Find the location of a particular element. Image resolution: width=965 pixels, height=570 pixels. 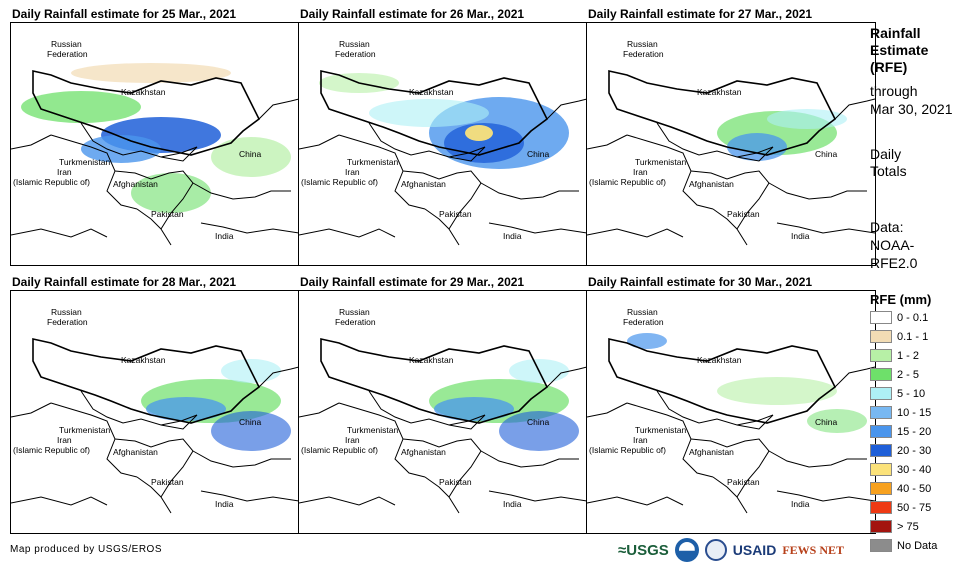

legend-item: 15 - 20 is located at coordinates (900, 431).